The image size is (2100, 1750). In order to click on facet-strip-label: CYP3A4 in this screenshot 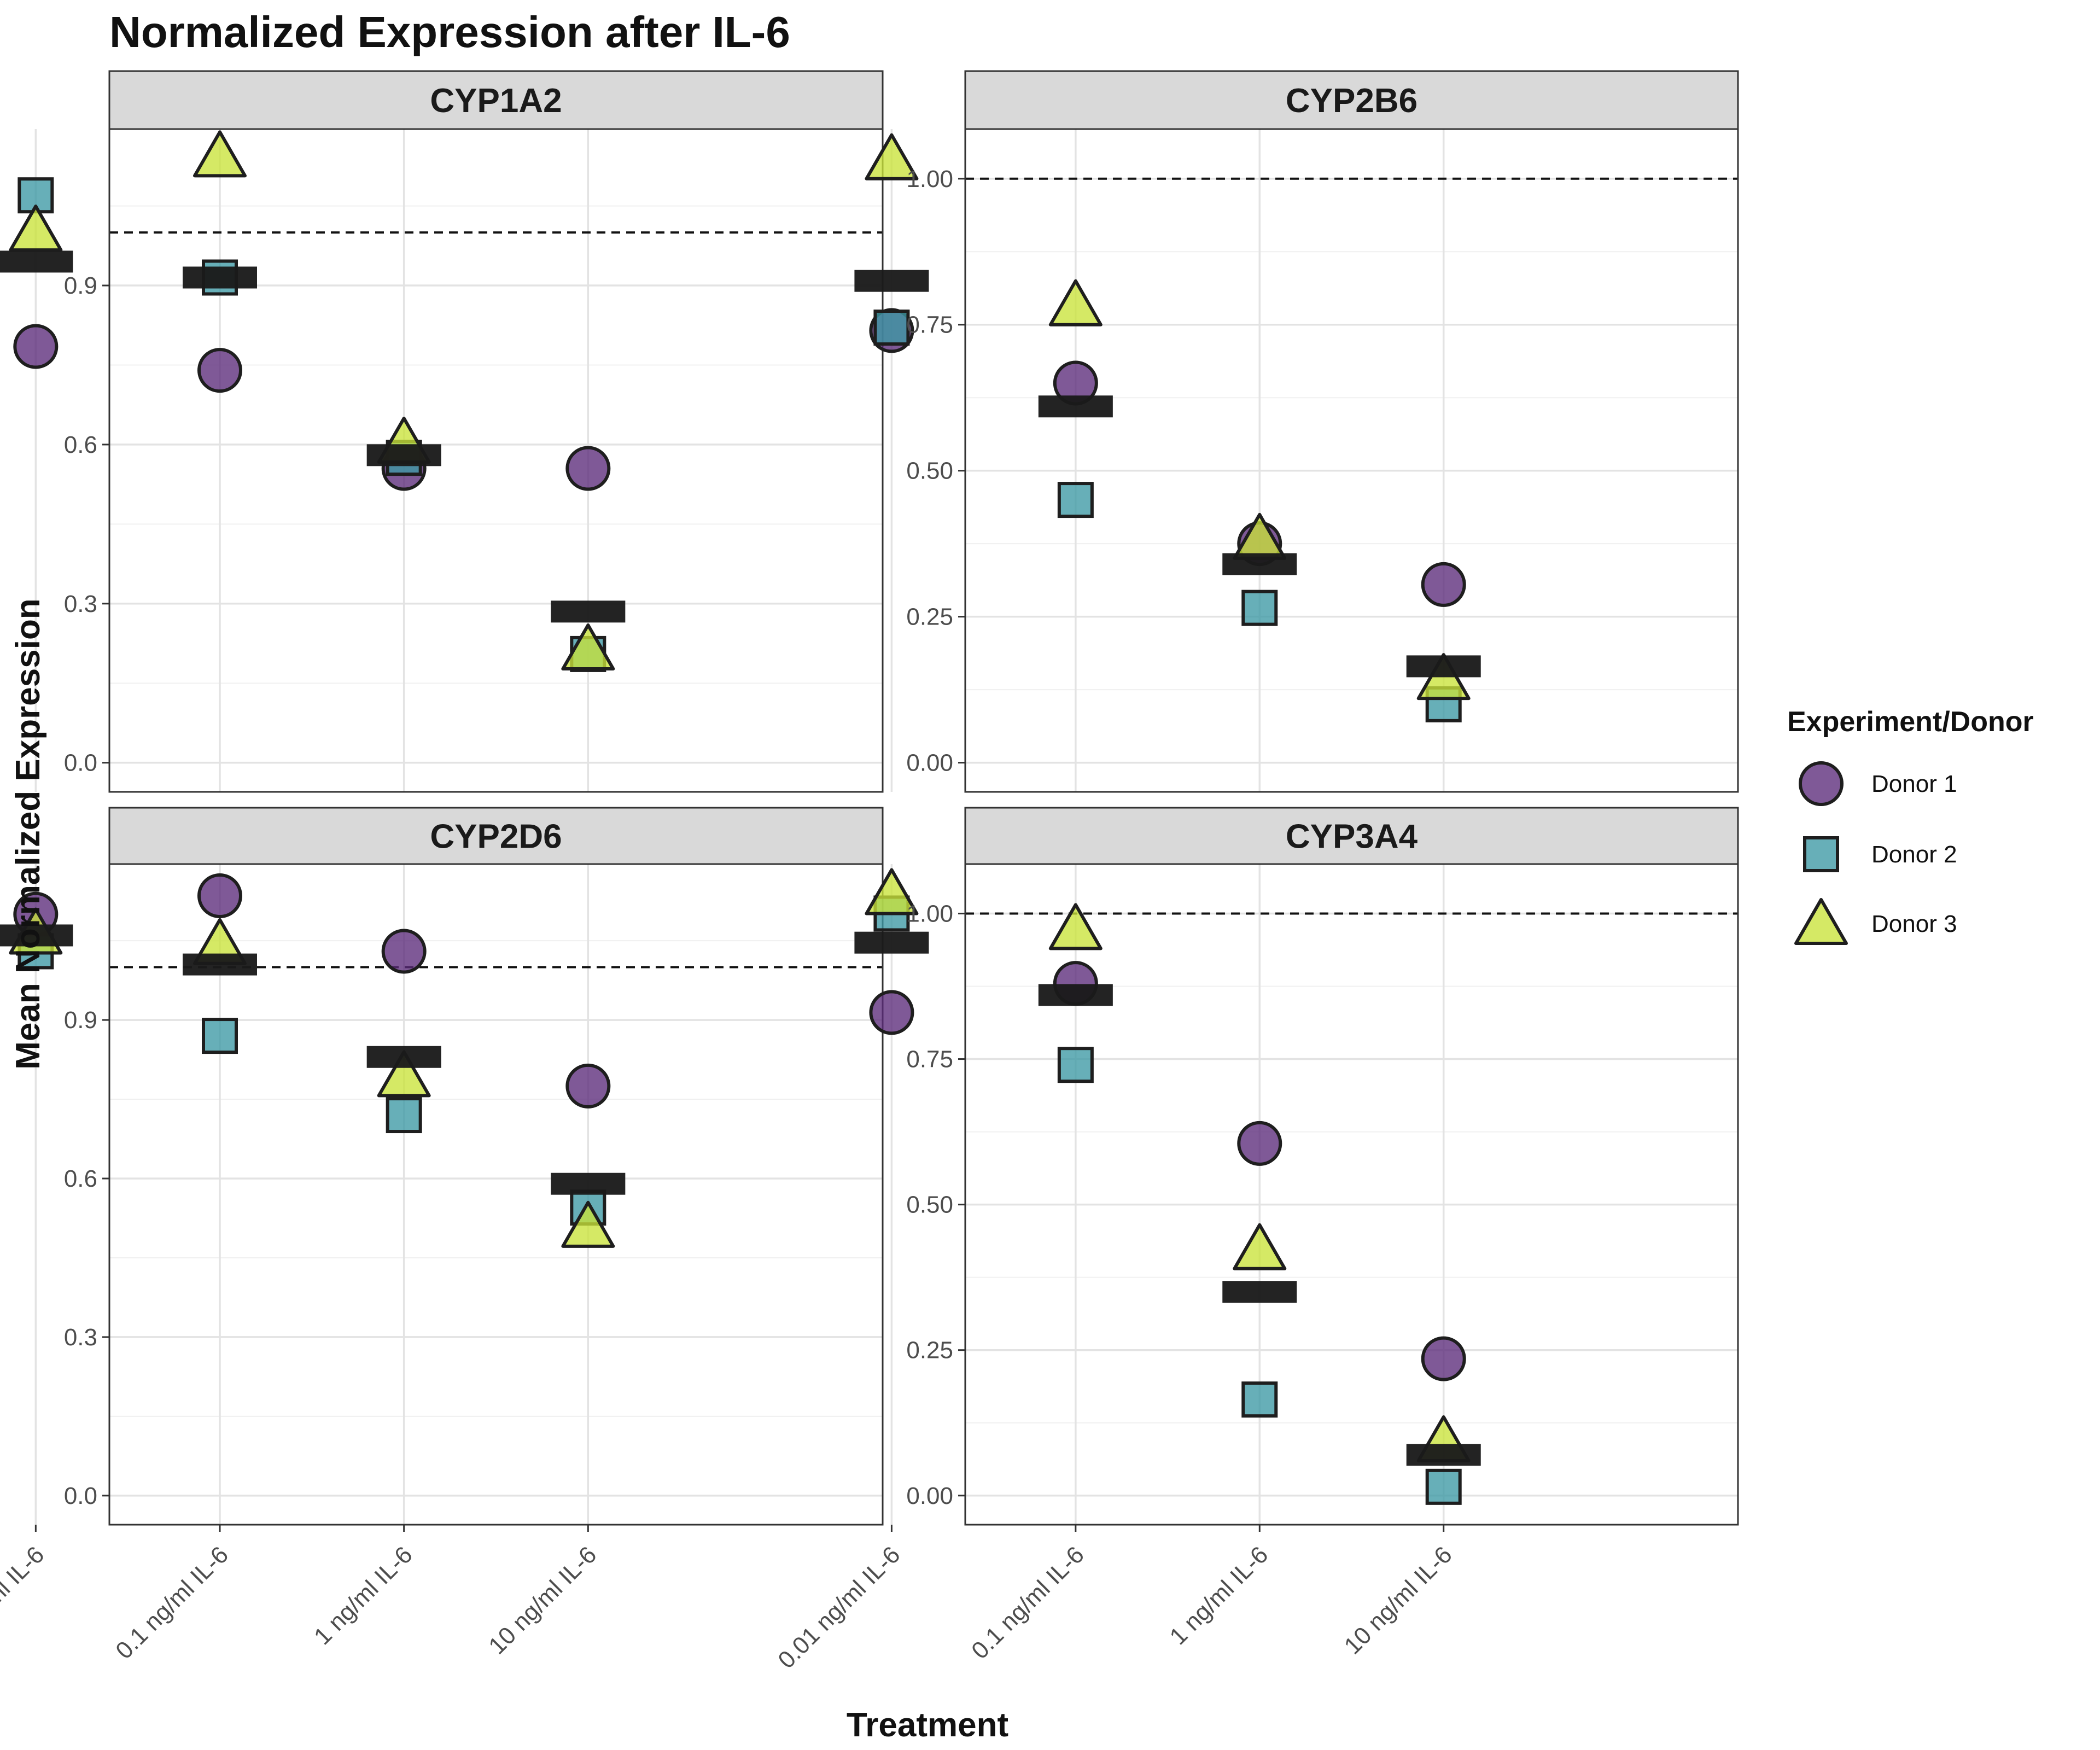, I will do `click(1352, 837)`.